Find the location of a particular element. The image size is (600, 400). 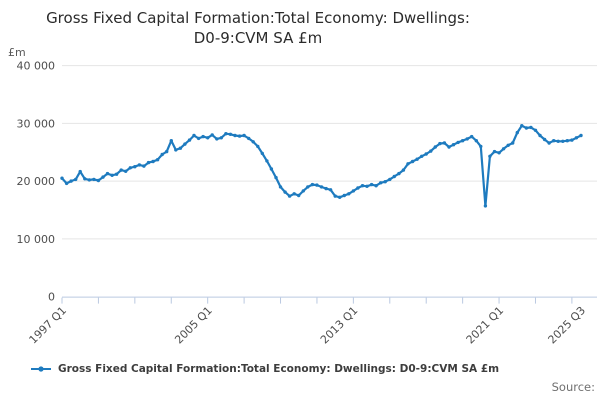

legend-line-marker-icon is located at coordinates (41, 369).